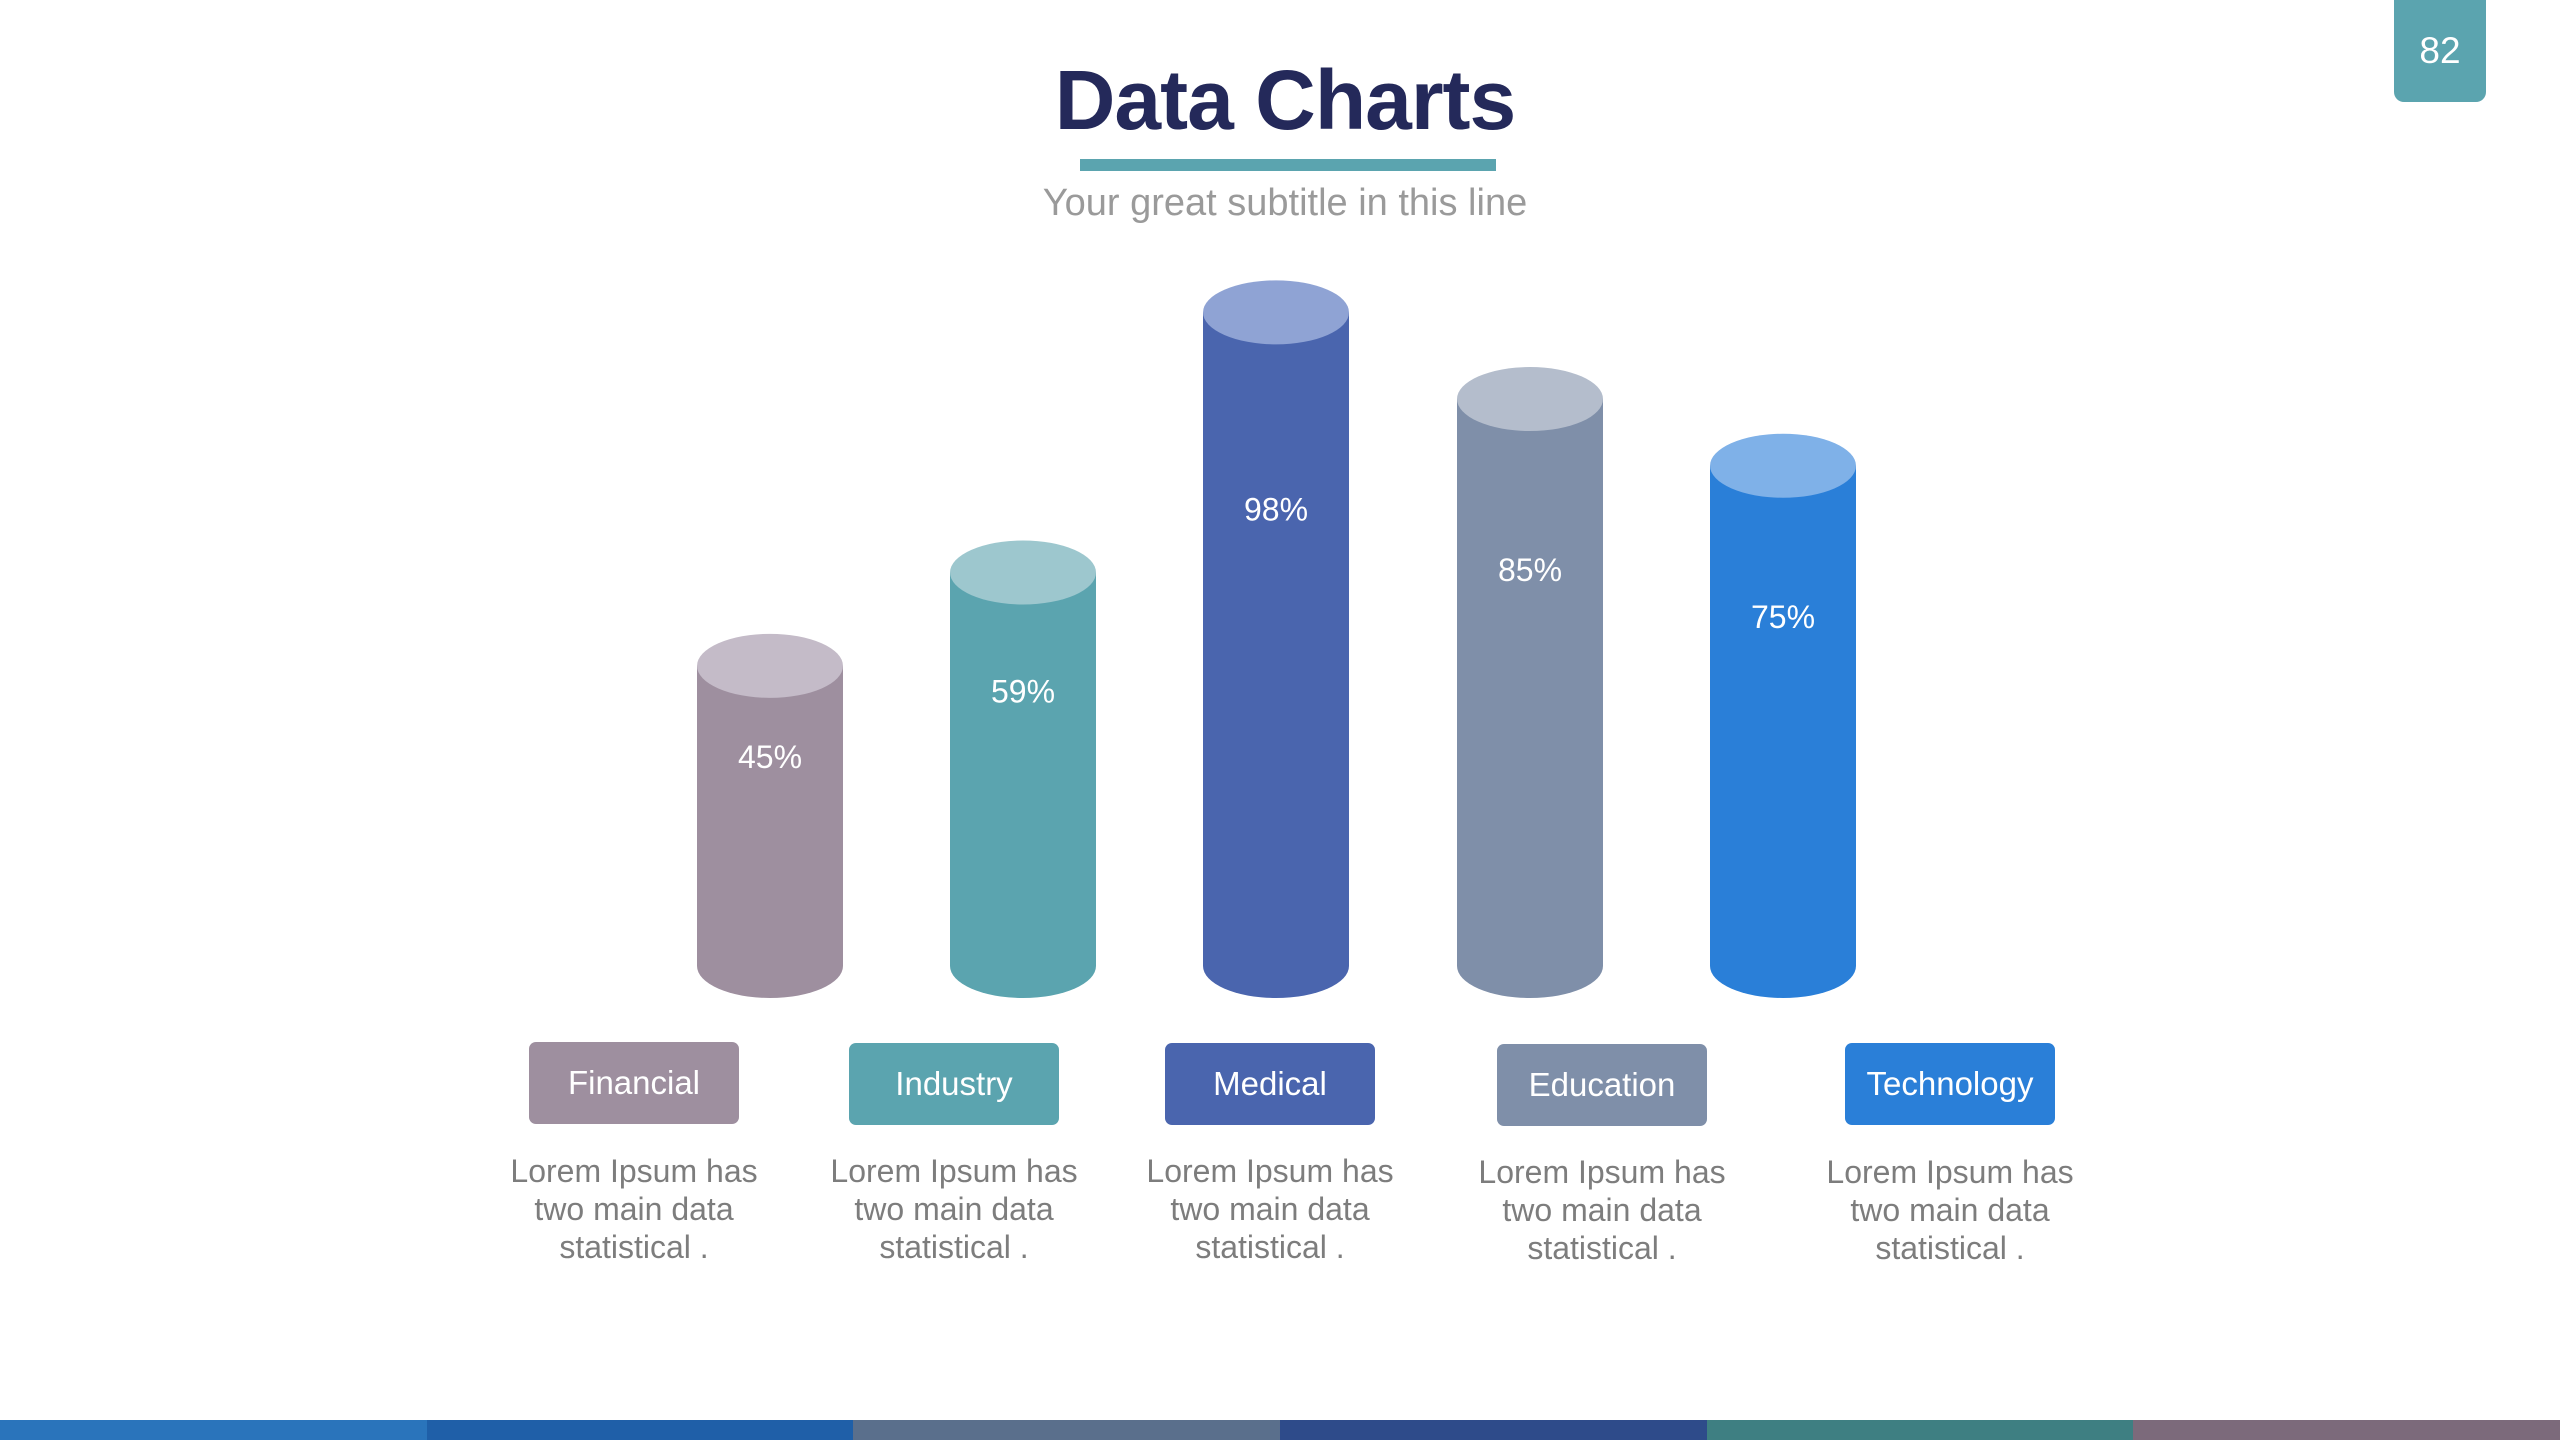 Image resolution: width=2560 pixels, height=1440 pixels. I want to click on category-label-industry: Industry, so click(954, 1084).